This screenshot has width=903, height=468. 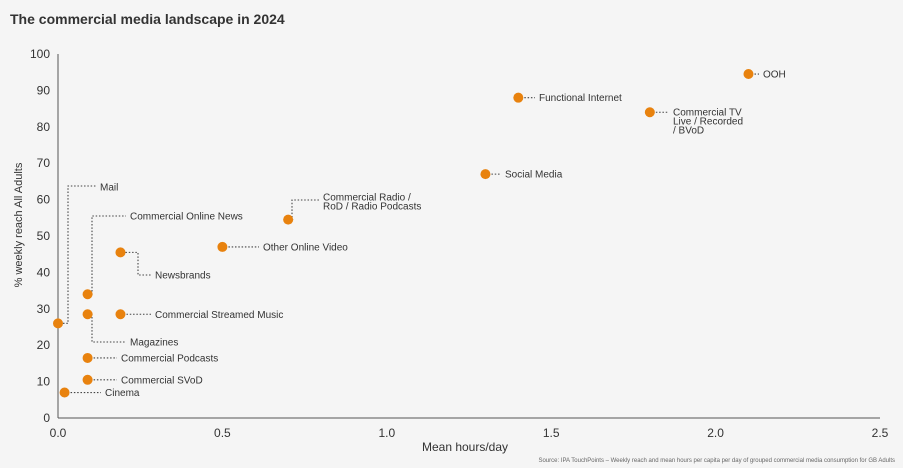 What do you see at coordinates (534, 175) in the screenshot?
I see `point-label: Social Media` at bounding box center [534, 175].